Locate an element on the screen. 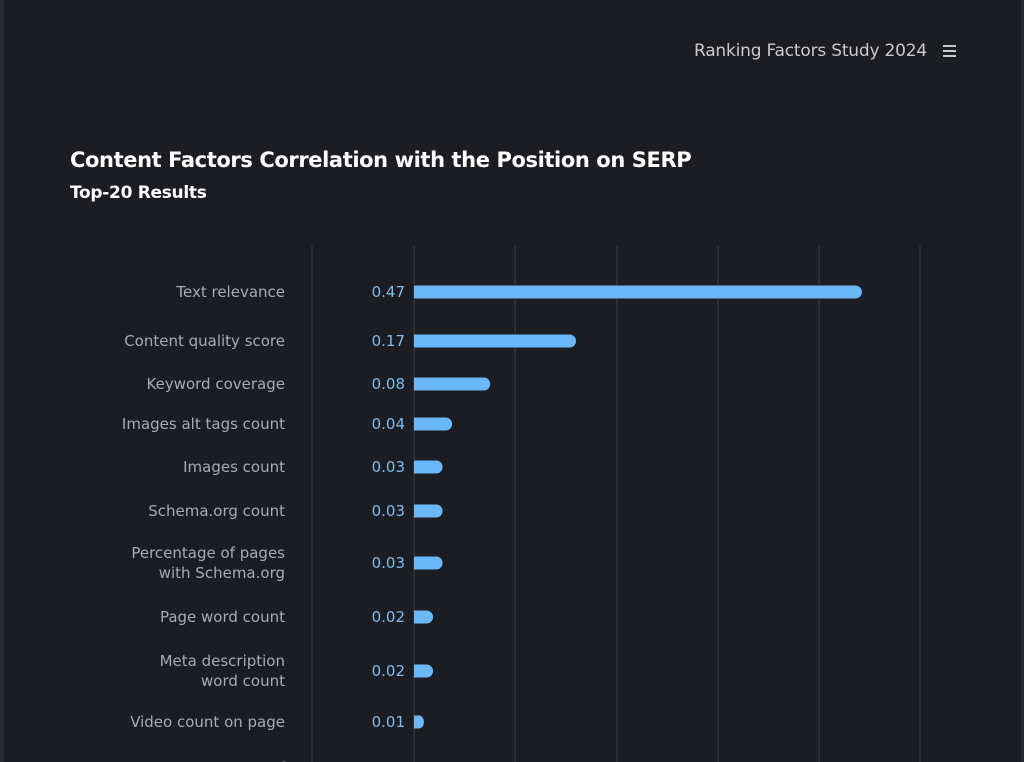 The image size is (1024, 762). category-label: Page word count is located at coordinates (222, 617).